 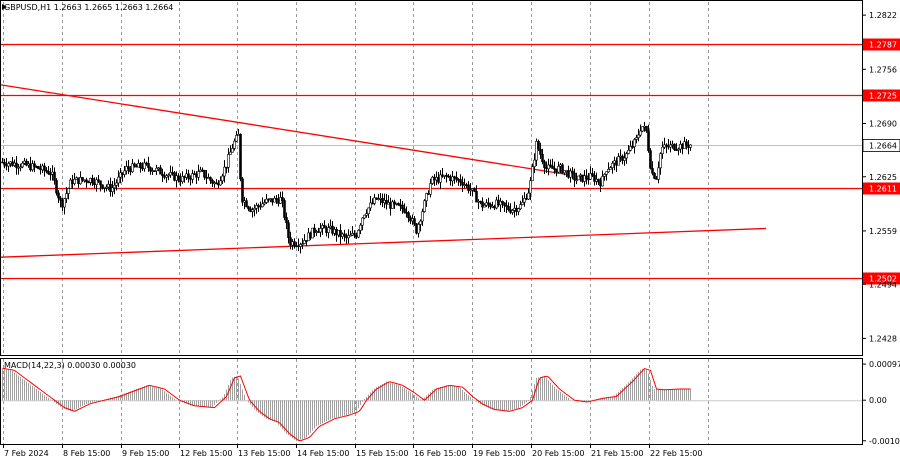 I want to click on current-price-label: 1.2664, so click(x=883, y=146).